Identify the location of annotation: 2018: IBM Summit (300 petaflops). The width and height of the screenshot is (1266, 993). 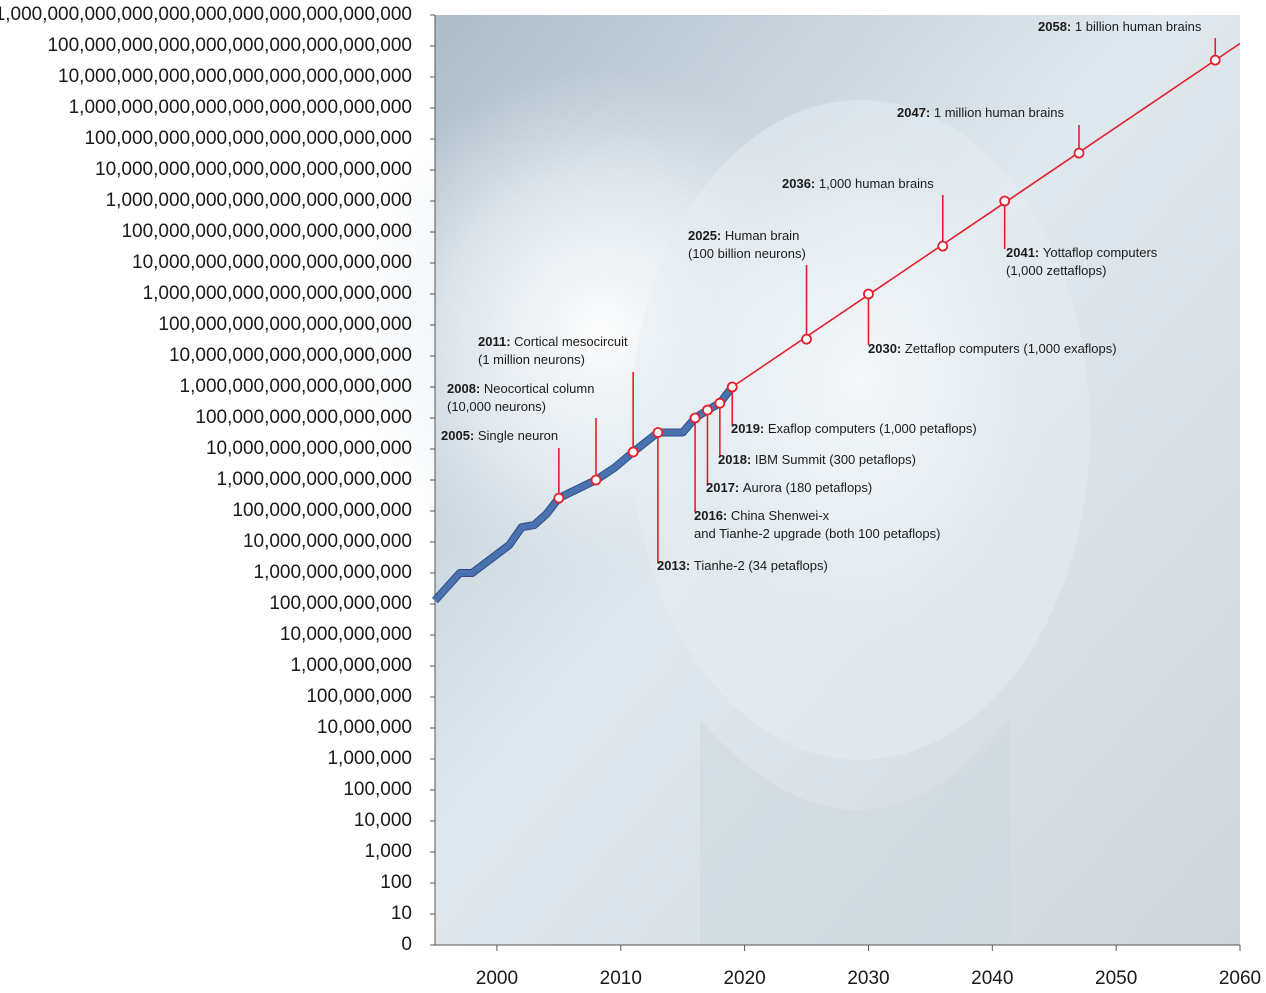
(817, 459).